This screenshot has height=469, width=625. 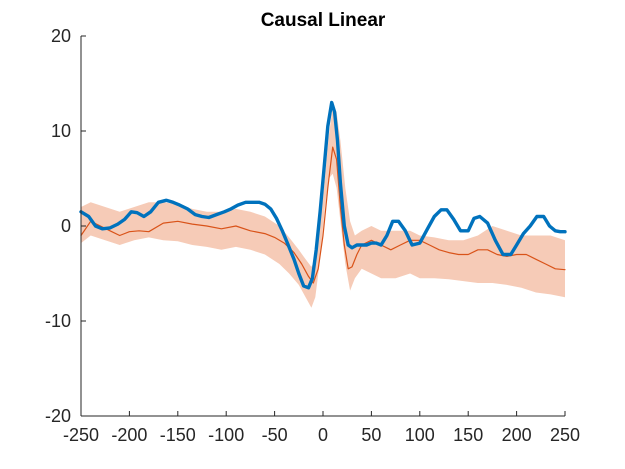 What do you see at coordinates (129, 435) in the screenshot?
I see `x-tick-label: -200` at bounding box center [129, 435].